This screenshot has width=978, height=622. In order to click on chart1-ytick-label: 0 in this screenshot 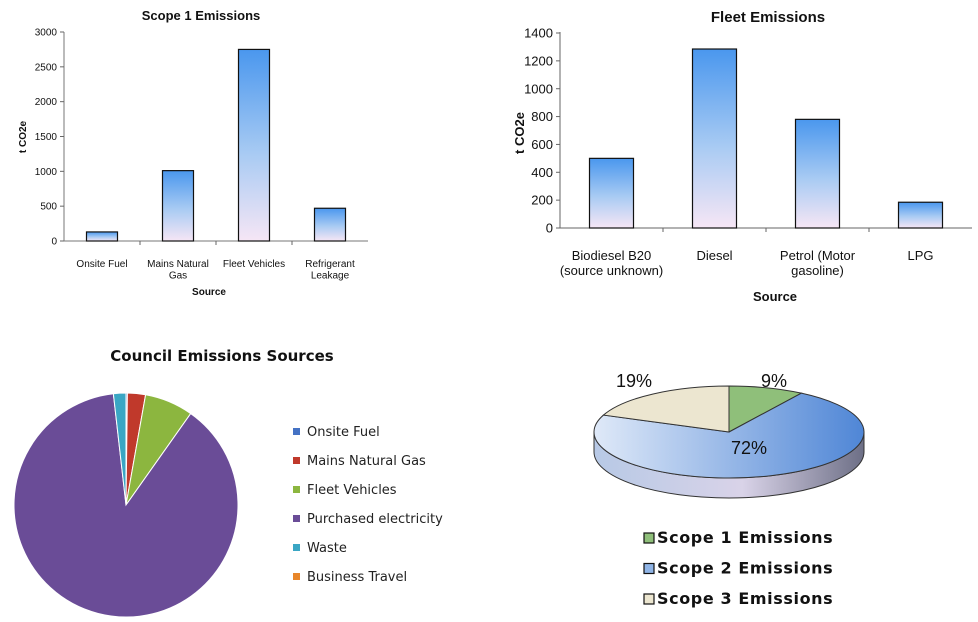, I will do `click(54, 242)`.